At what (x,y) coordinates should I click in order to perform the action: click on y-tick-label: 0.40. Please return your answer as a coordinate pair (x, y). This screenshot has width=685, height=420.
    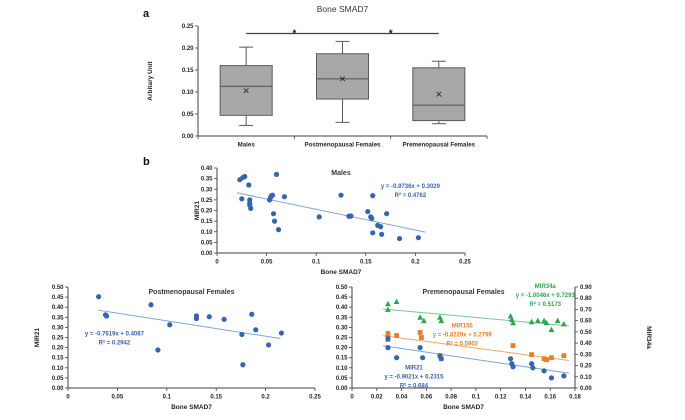
    Looking at the image, I should click on (342, 308).